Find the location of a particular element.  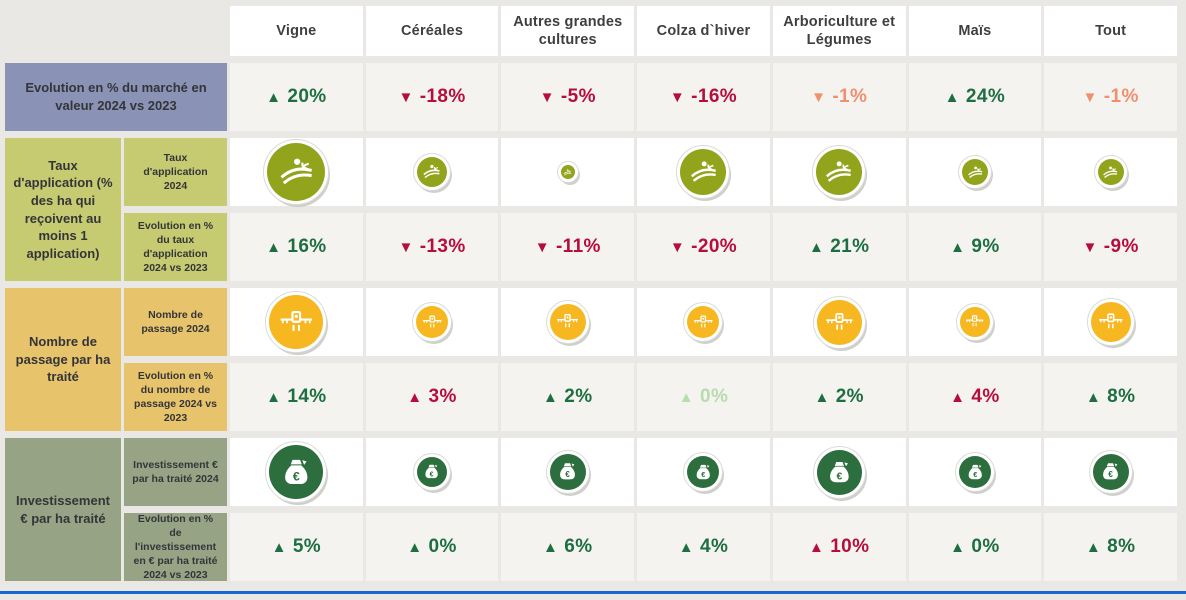

value-text: 5% is located at coordinates (307, 546).